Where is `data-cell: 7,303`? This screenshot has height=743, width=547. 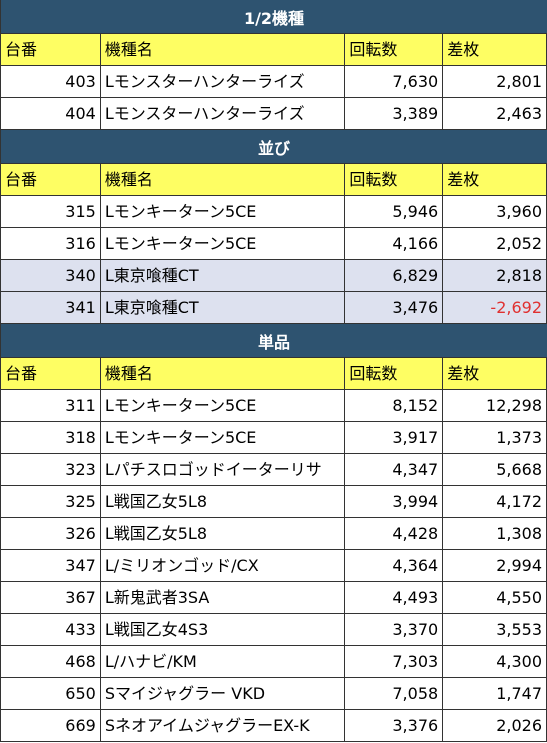 data-cell: 7,303 is located at coordinates (394, 661).